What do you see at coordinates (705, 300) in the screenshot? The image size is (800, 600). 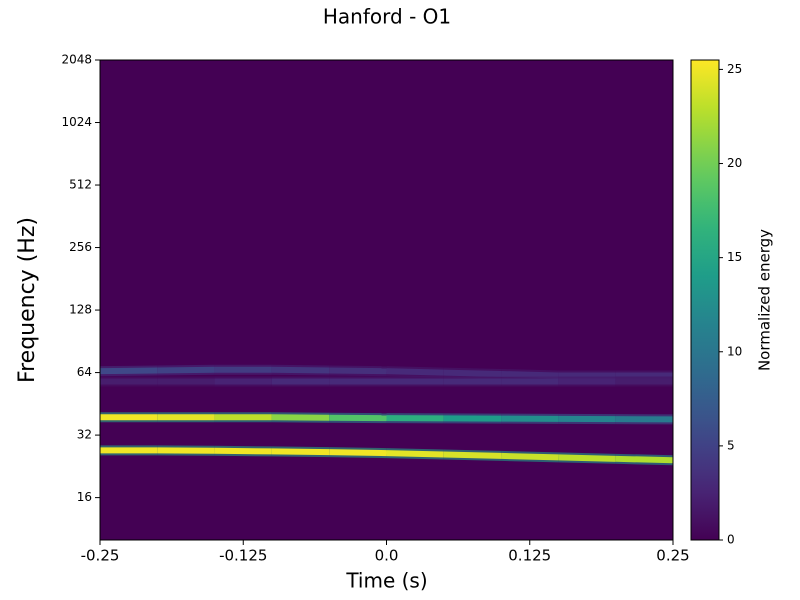 I see `colorbar` at bounding box center [705, 300].